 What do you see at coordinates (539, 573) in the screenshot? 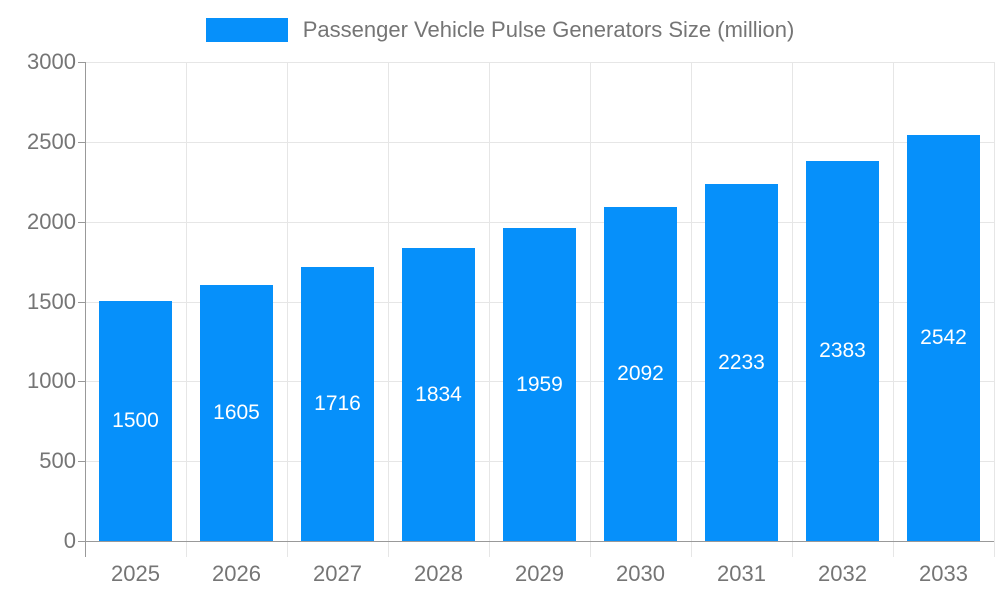
I see `x-tick-label: 2029` at bounding box center [539, 573].